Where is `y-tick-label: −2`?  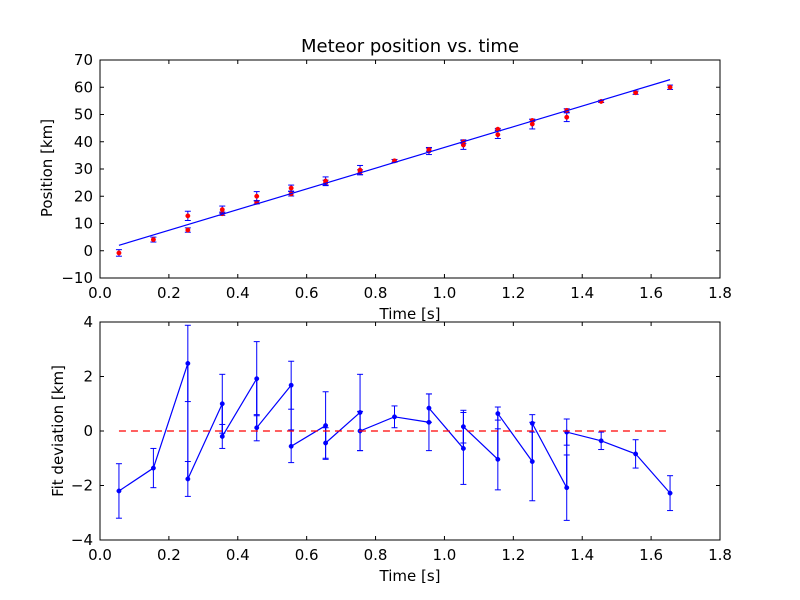 y-tick-label: −2 is located at coordinates (82, 486).